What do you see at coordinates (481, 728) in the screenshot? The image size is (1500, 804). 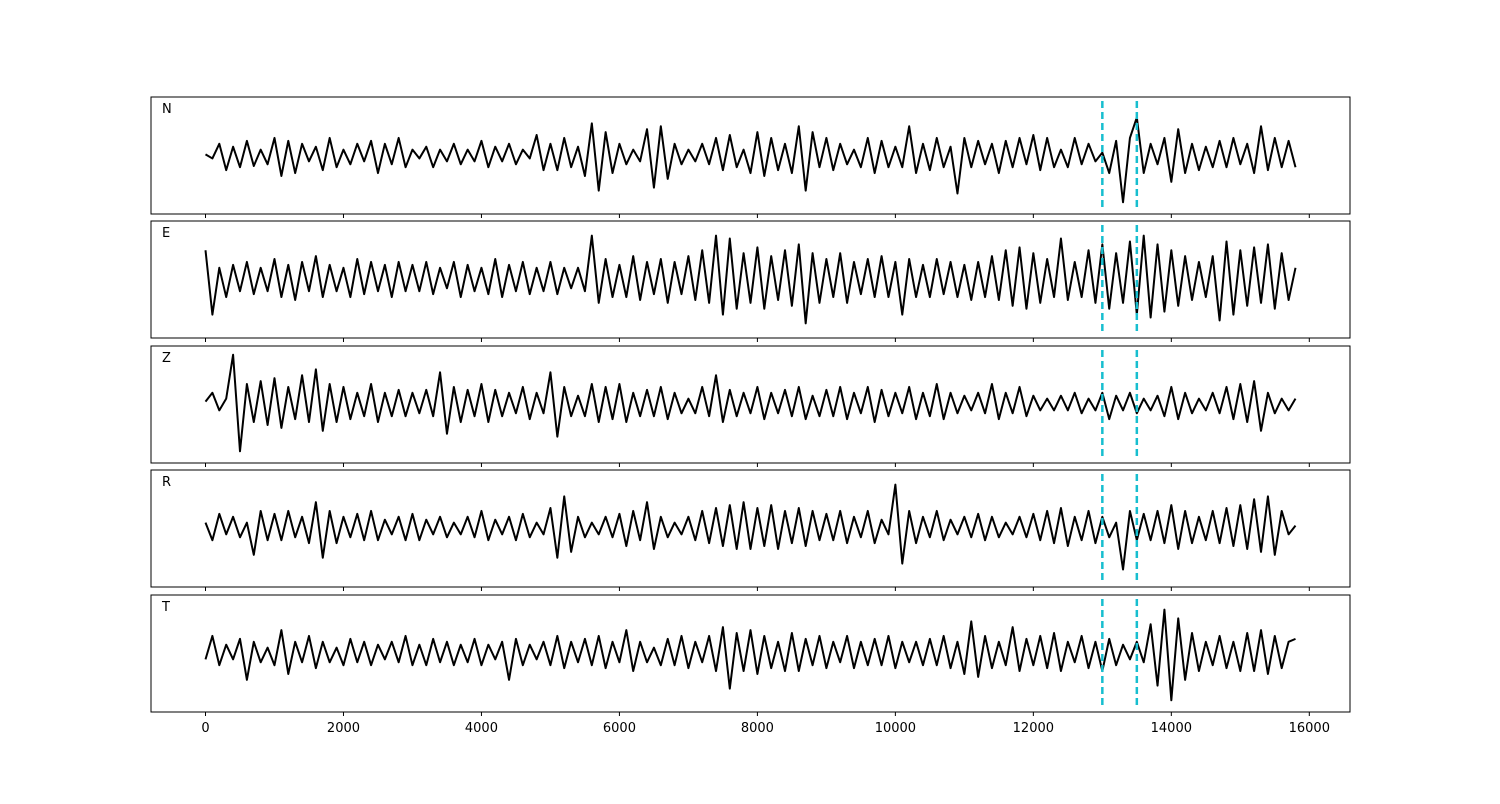 I see `x-tick-label: 4000` at bounding box center [481, 728].